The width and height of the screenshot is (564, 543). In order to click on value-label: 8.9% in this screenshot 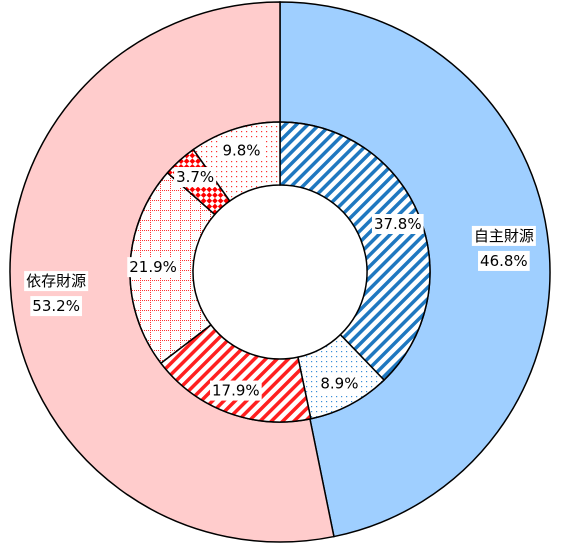, I will do `click(339, 384)`.